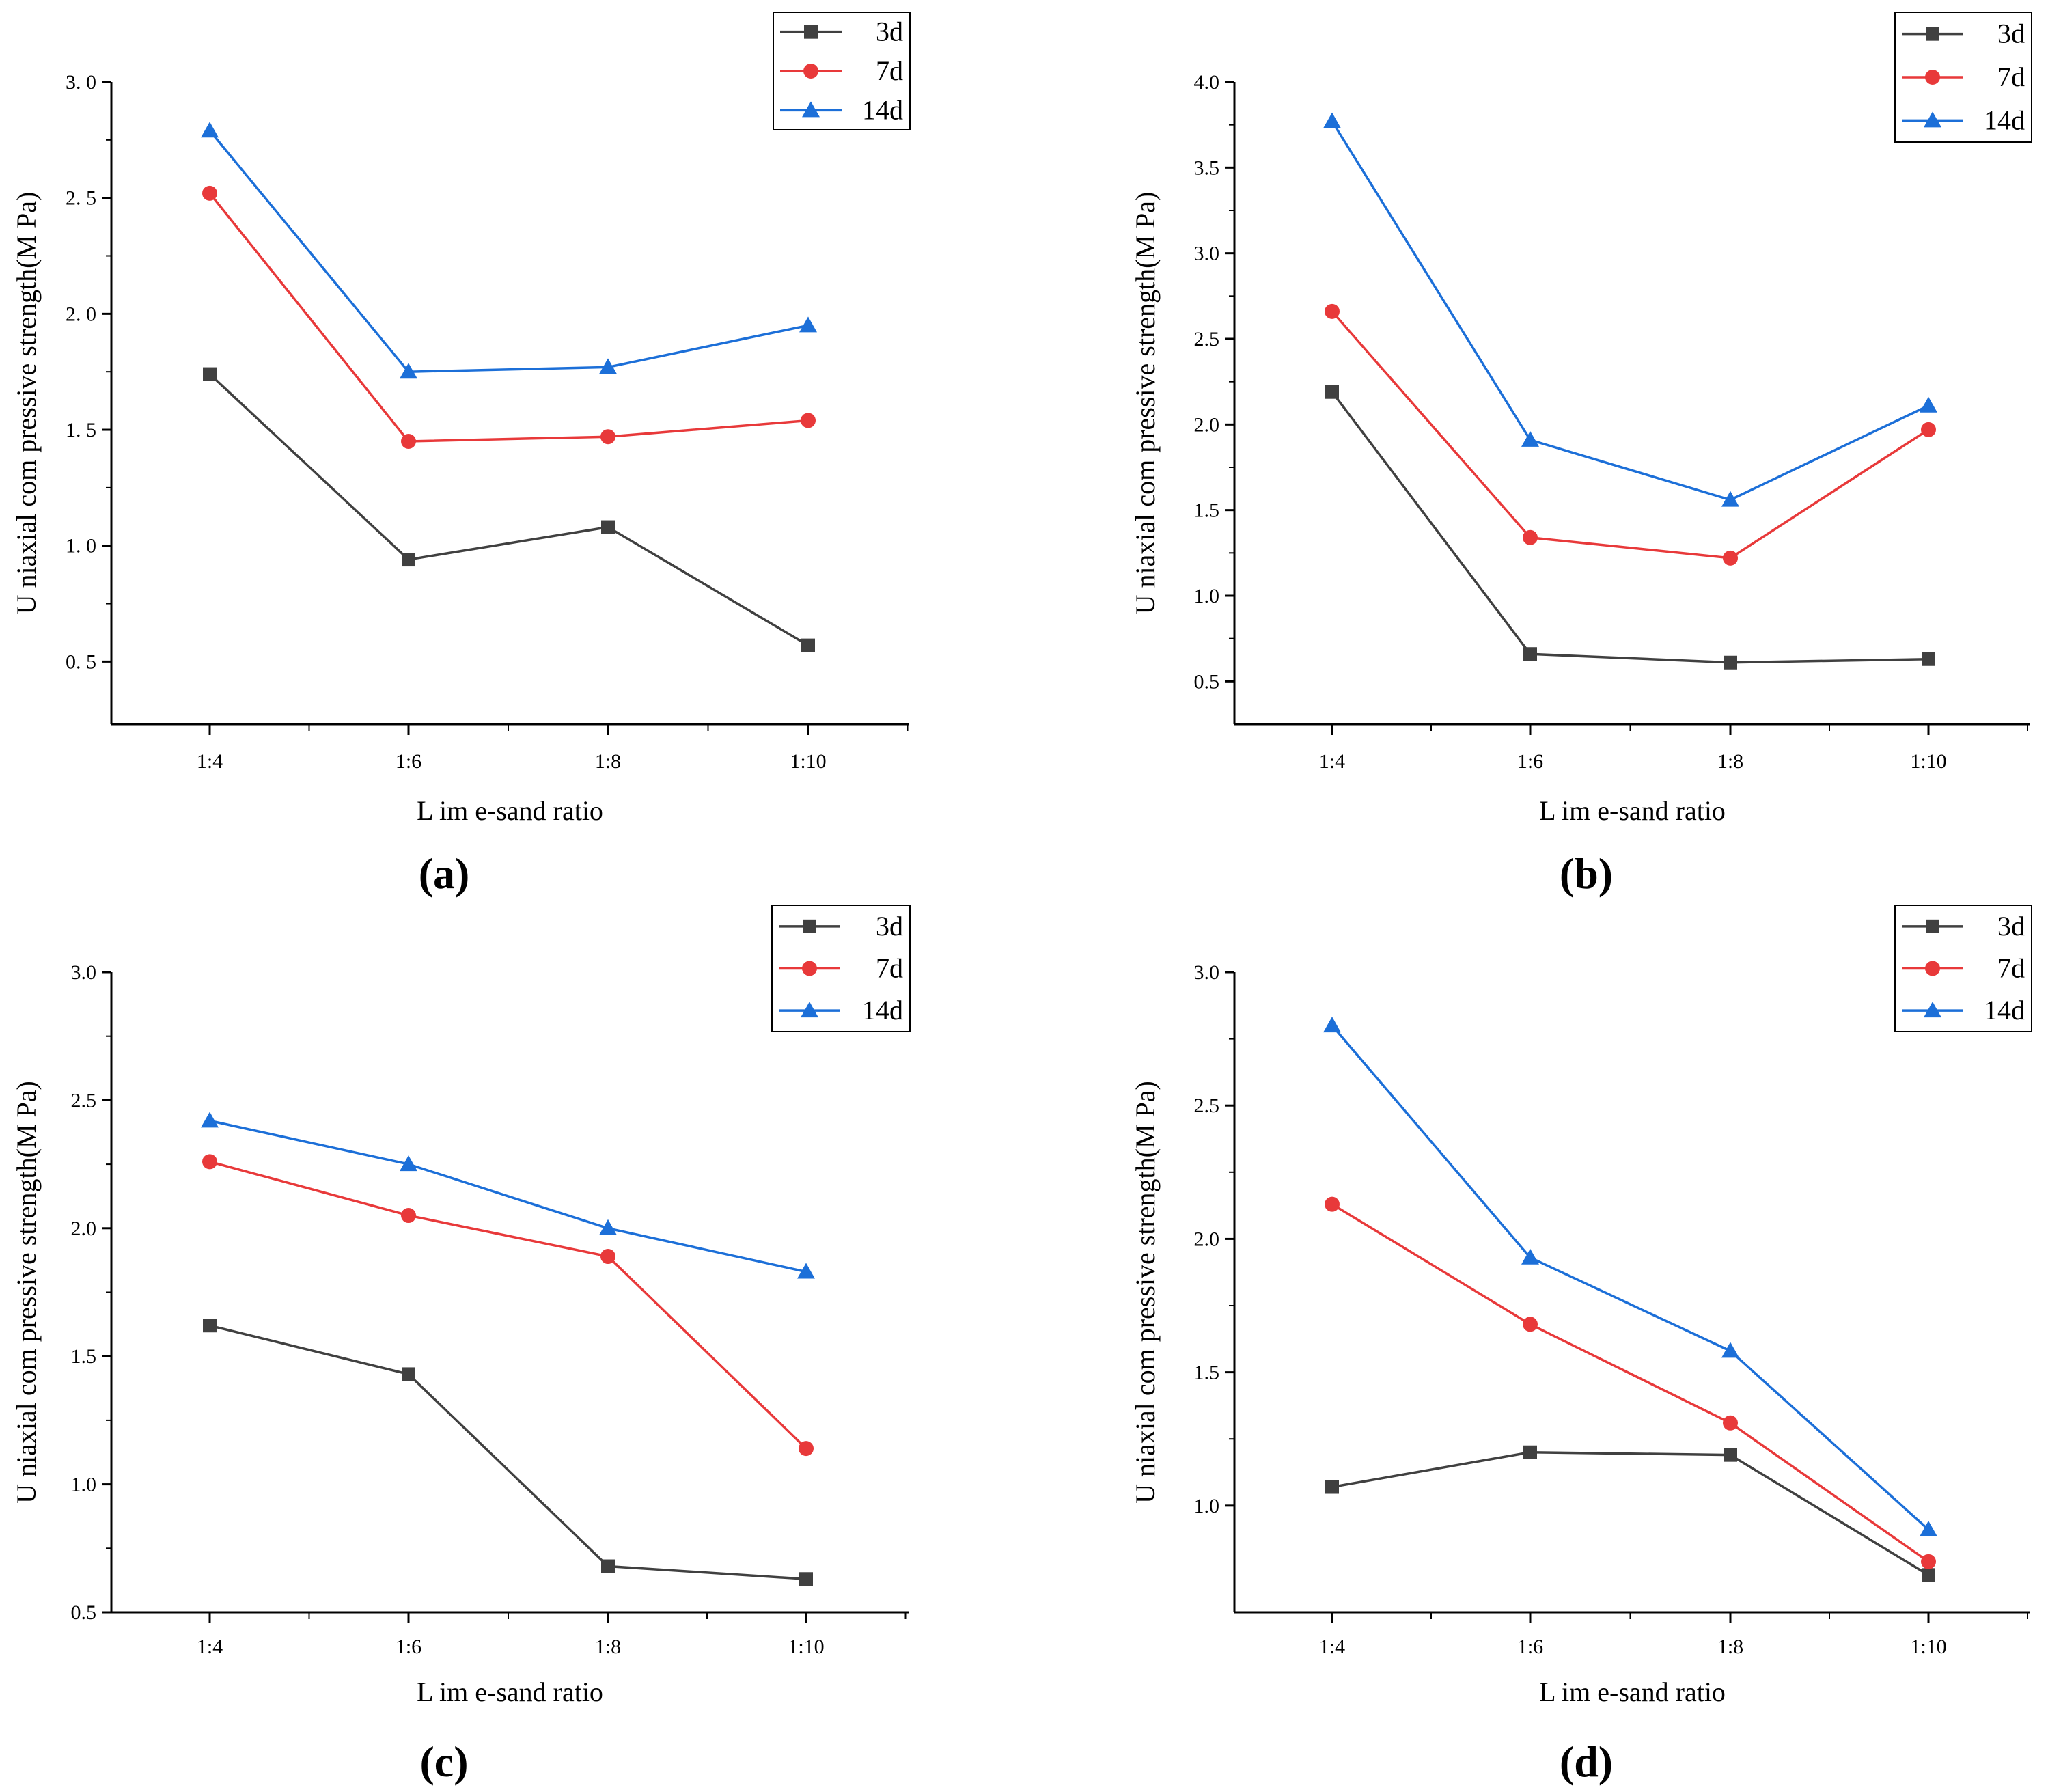  What do you see at coordinates (443, 1762) in the screenshot?
I see `panel-label: (c)` at bounding box center [443, 1762].